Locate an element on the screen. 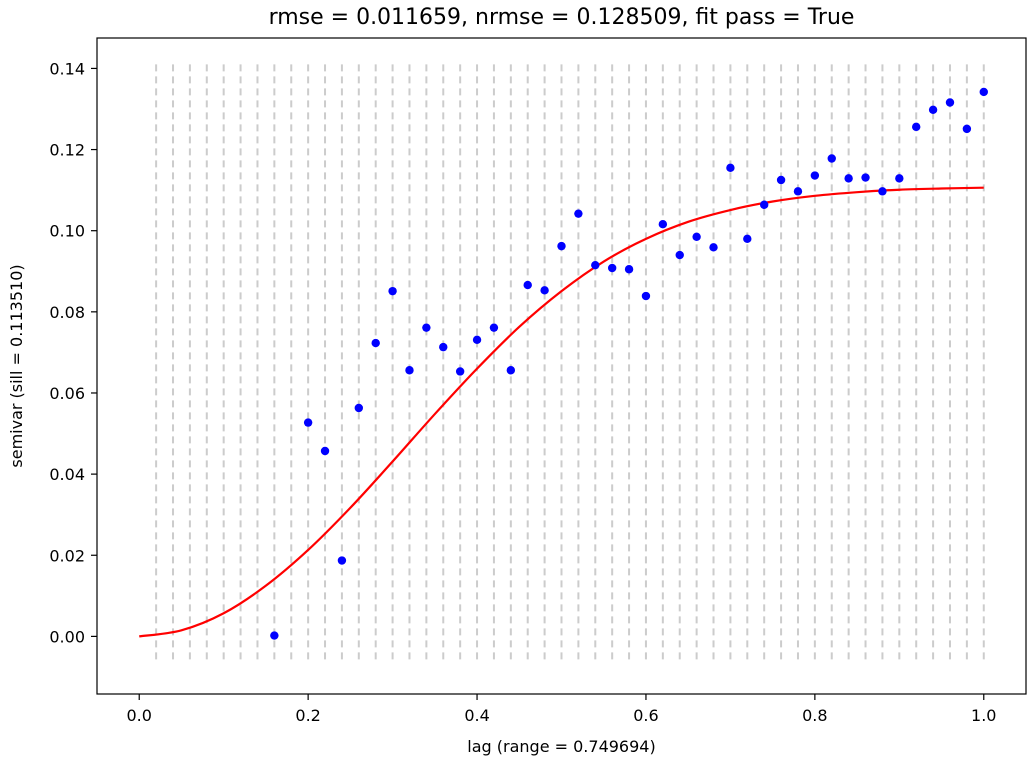 The width and height of the screenshot is (1036, 762). y-tick-label: 0.06 is located at coordinates (67, 393).